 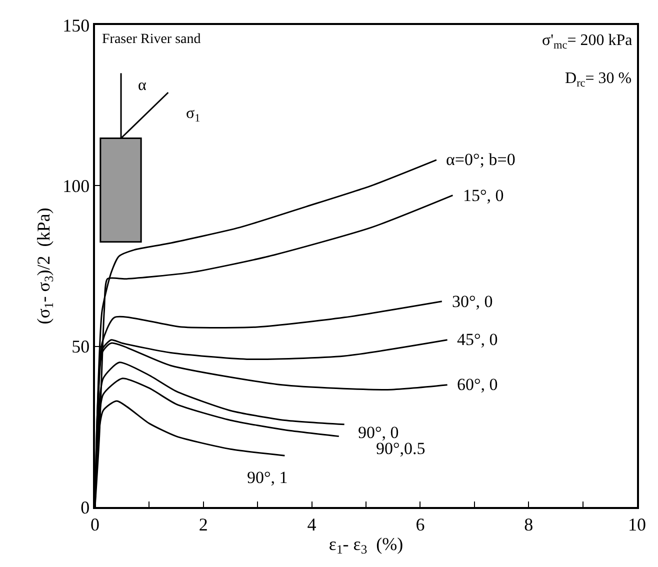 I want to click on annotation: α, so click(x=142, y=85).